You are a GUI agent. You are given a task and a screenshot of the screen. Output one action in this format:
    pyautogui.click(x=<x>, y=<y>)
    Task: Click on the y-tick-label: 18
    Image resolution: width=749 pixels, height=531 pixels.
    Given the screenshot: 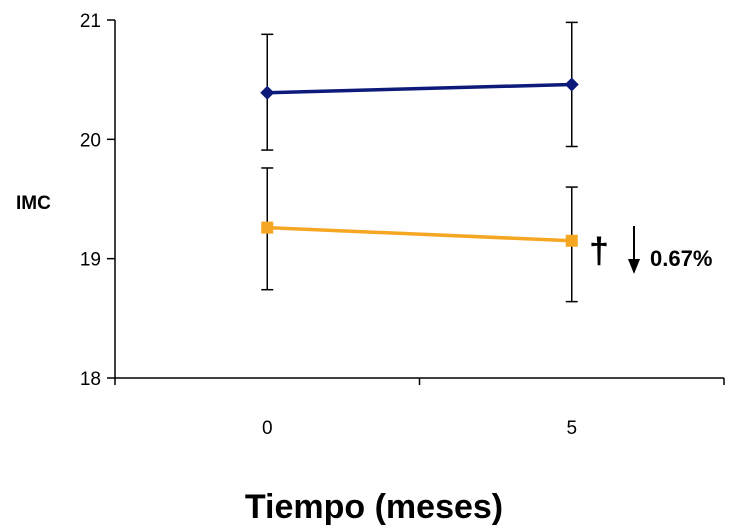 What is the action you would take?
    pyautogui.click(x=90, y=379)
    